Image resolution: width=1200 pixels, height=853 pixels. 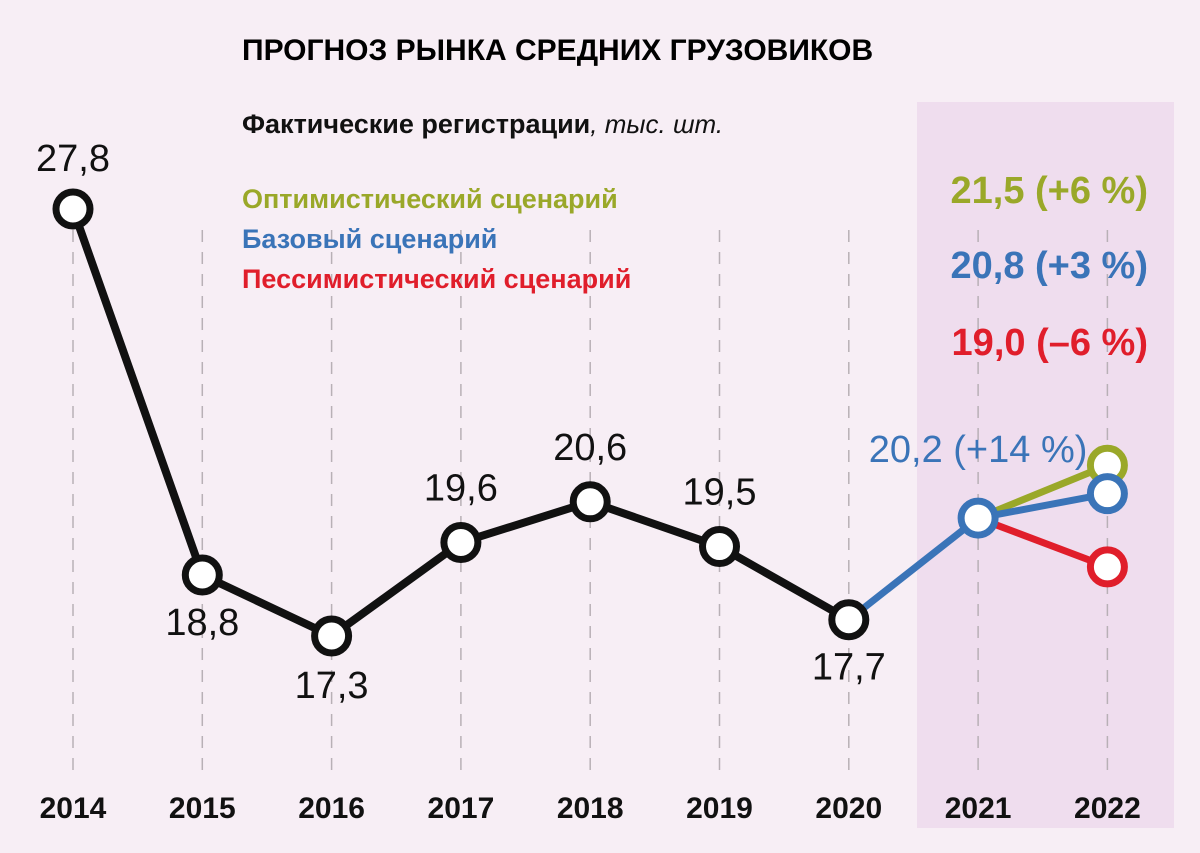 I want to click on year-label-2015: 2015, so click(x=202, y=808).